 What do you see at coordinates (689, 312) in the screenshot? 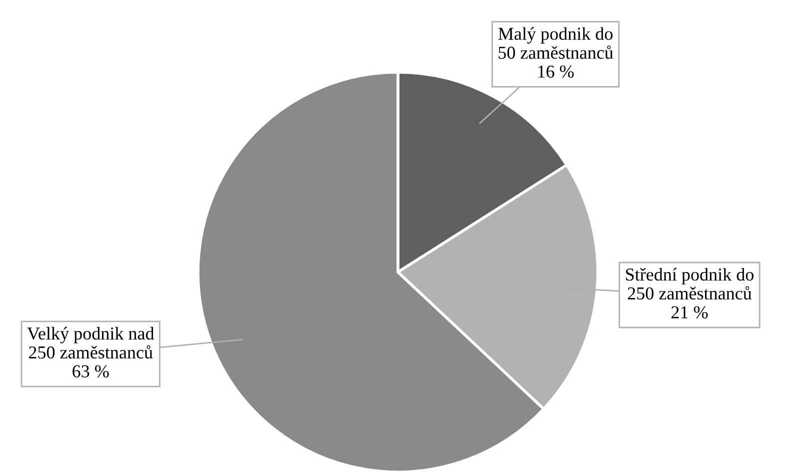
I see `data-label: 21 %` at bounding box center [689, 312].